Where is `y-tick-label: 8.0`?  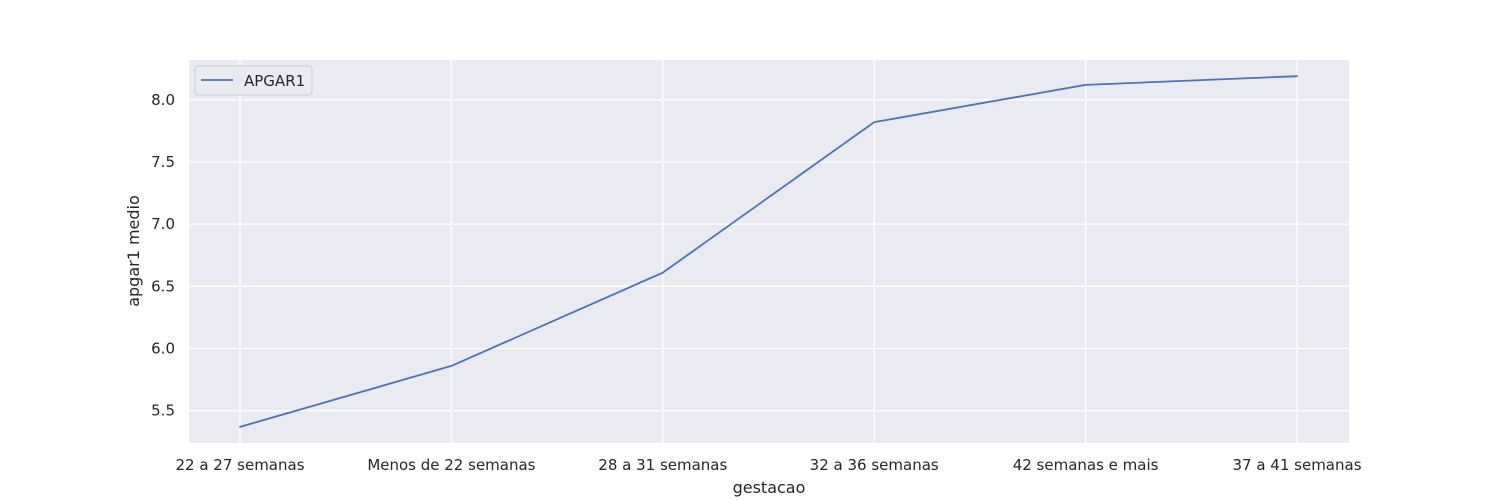 y-tick-label: 8.0 is located at coordinates (163, 100).